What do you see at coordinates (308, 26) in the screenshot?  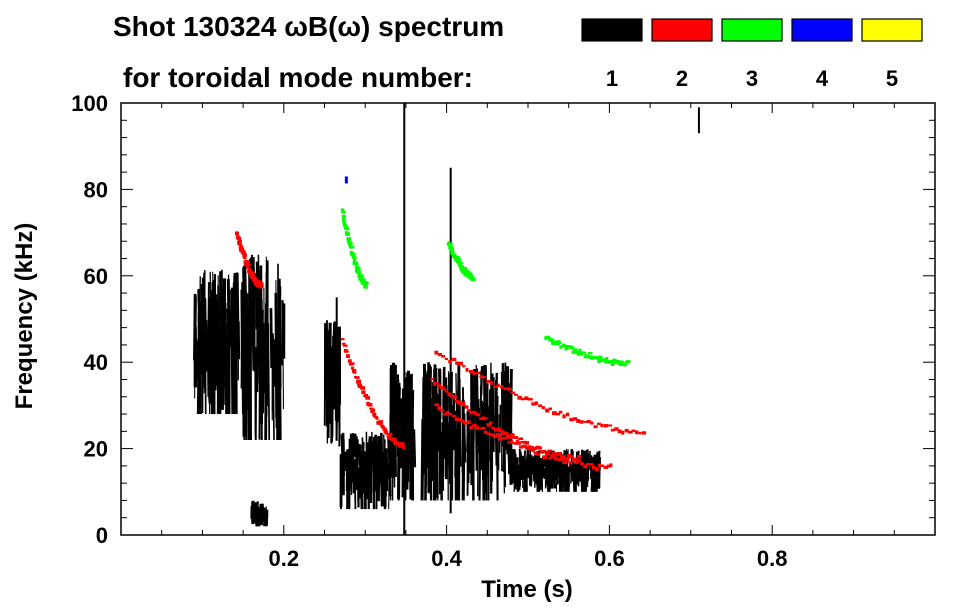 I see `chart-title-line1: Shot 130324 ωB(ω) spectrum` at bounding box center [308, 26].